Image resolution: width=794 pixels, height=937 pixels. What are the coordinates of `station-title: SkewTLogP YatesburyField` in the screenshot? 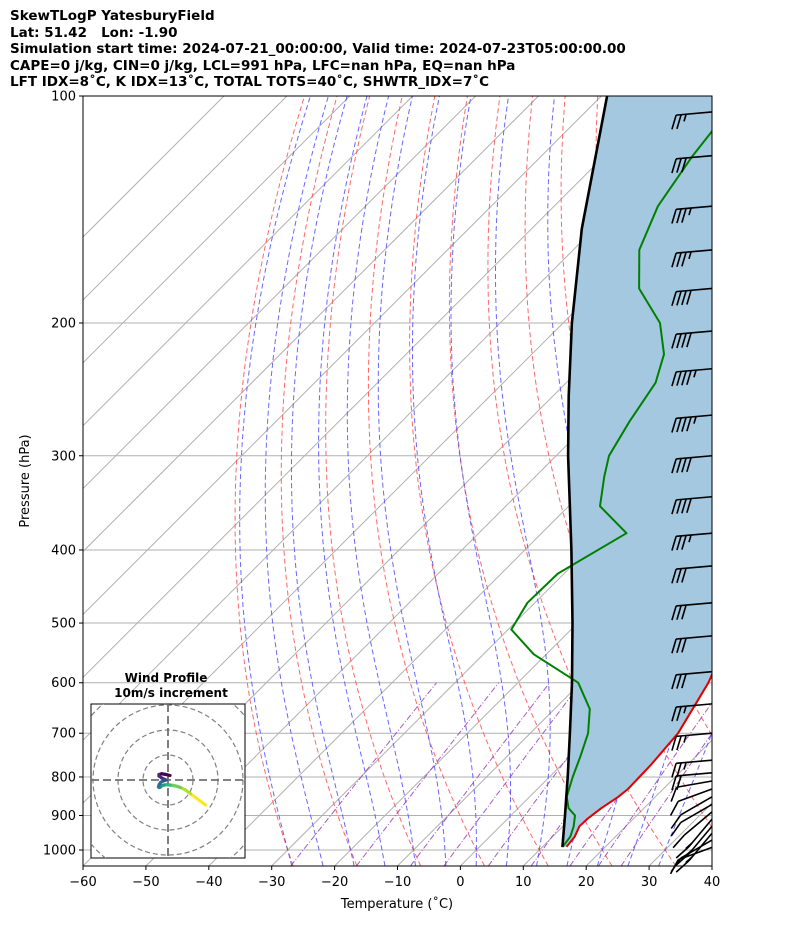 It's located at (112, 16).